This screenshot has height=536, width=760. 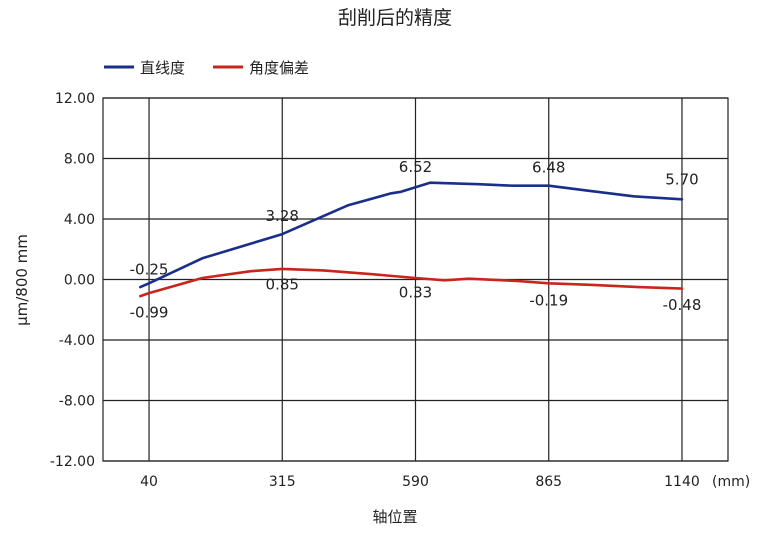 What do you see at coordinates (162, 68) in the screenshot?
I see `legend-label-straightness: 直线度` at bounding box center [162, 68].